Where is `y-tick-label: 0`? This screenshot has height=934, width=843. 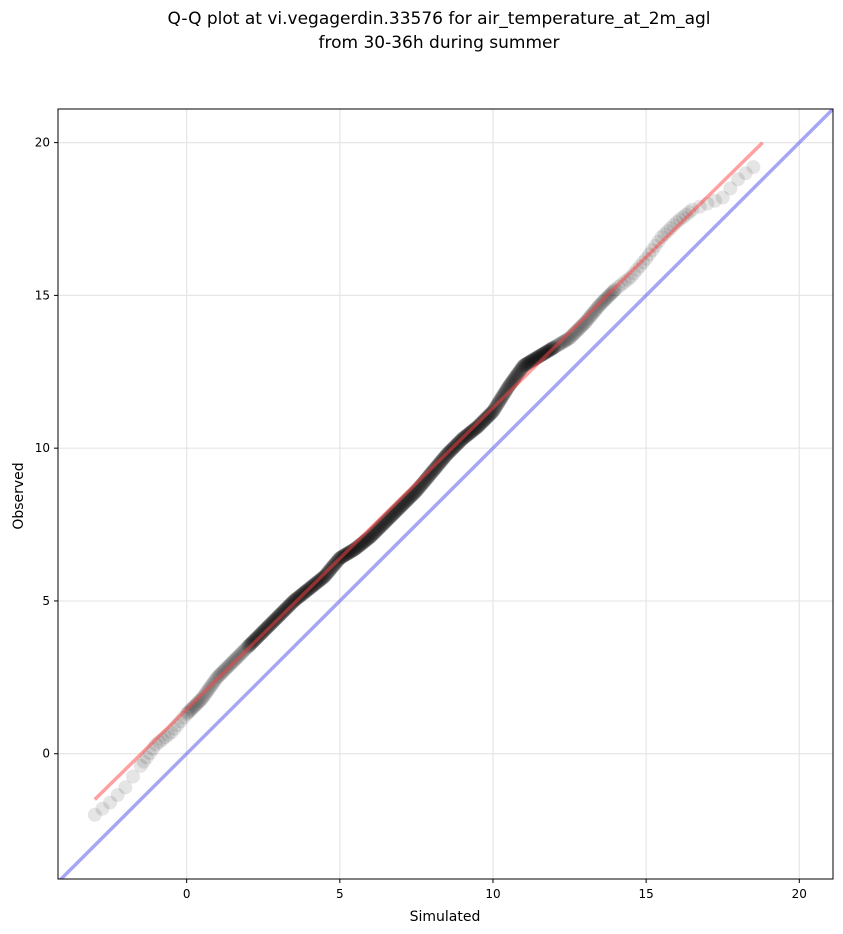
y-tick-label: 0 is located at coordinates (46, 754).